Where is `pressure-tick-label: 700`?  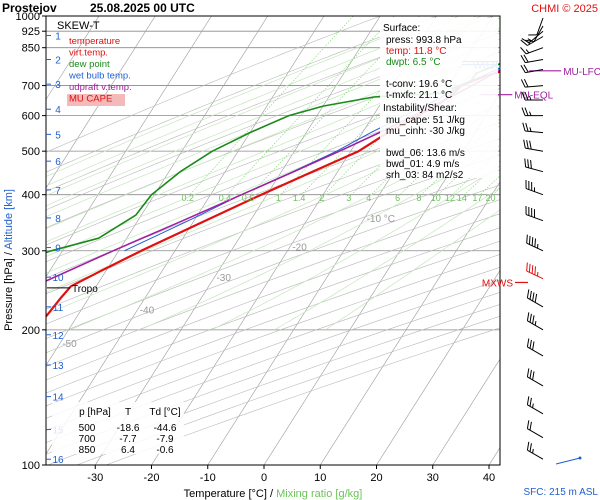 pressure-tick-label: 700 is located at coordinates (31, 87).